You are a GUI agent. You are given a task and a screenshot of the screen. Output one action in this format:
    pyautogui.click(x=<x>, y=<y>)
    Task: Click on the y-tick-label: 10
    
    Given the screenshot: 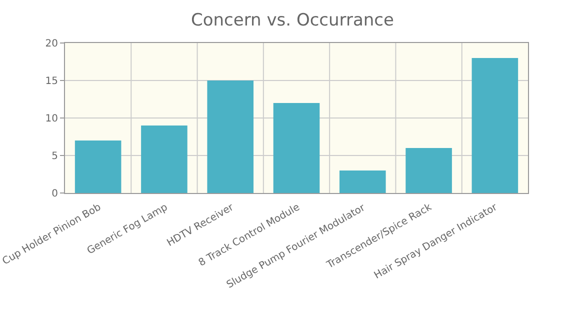 What is the action you would take?
    pyautogui.click(x=51, y=119)
    